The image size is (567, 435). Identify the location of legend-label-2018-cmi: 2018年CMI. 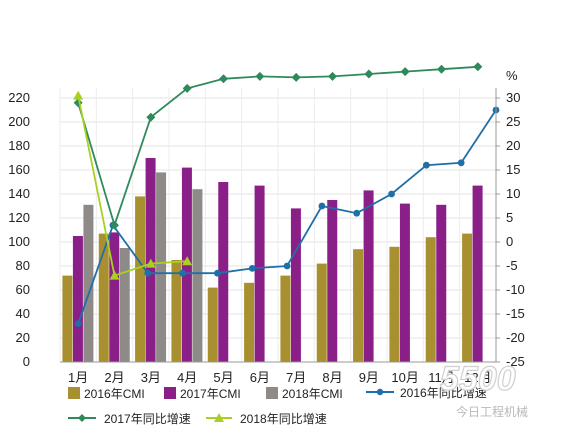
(312, 394).